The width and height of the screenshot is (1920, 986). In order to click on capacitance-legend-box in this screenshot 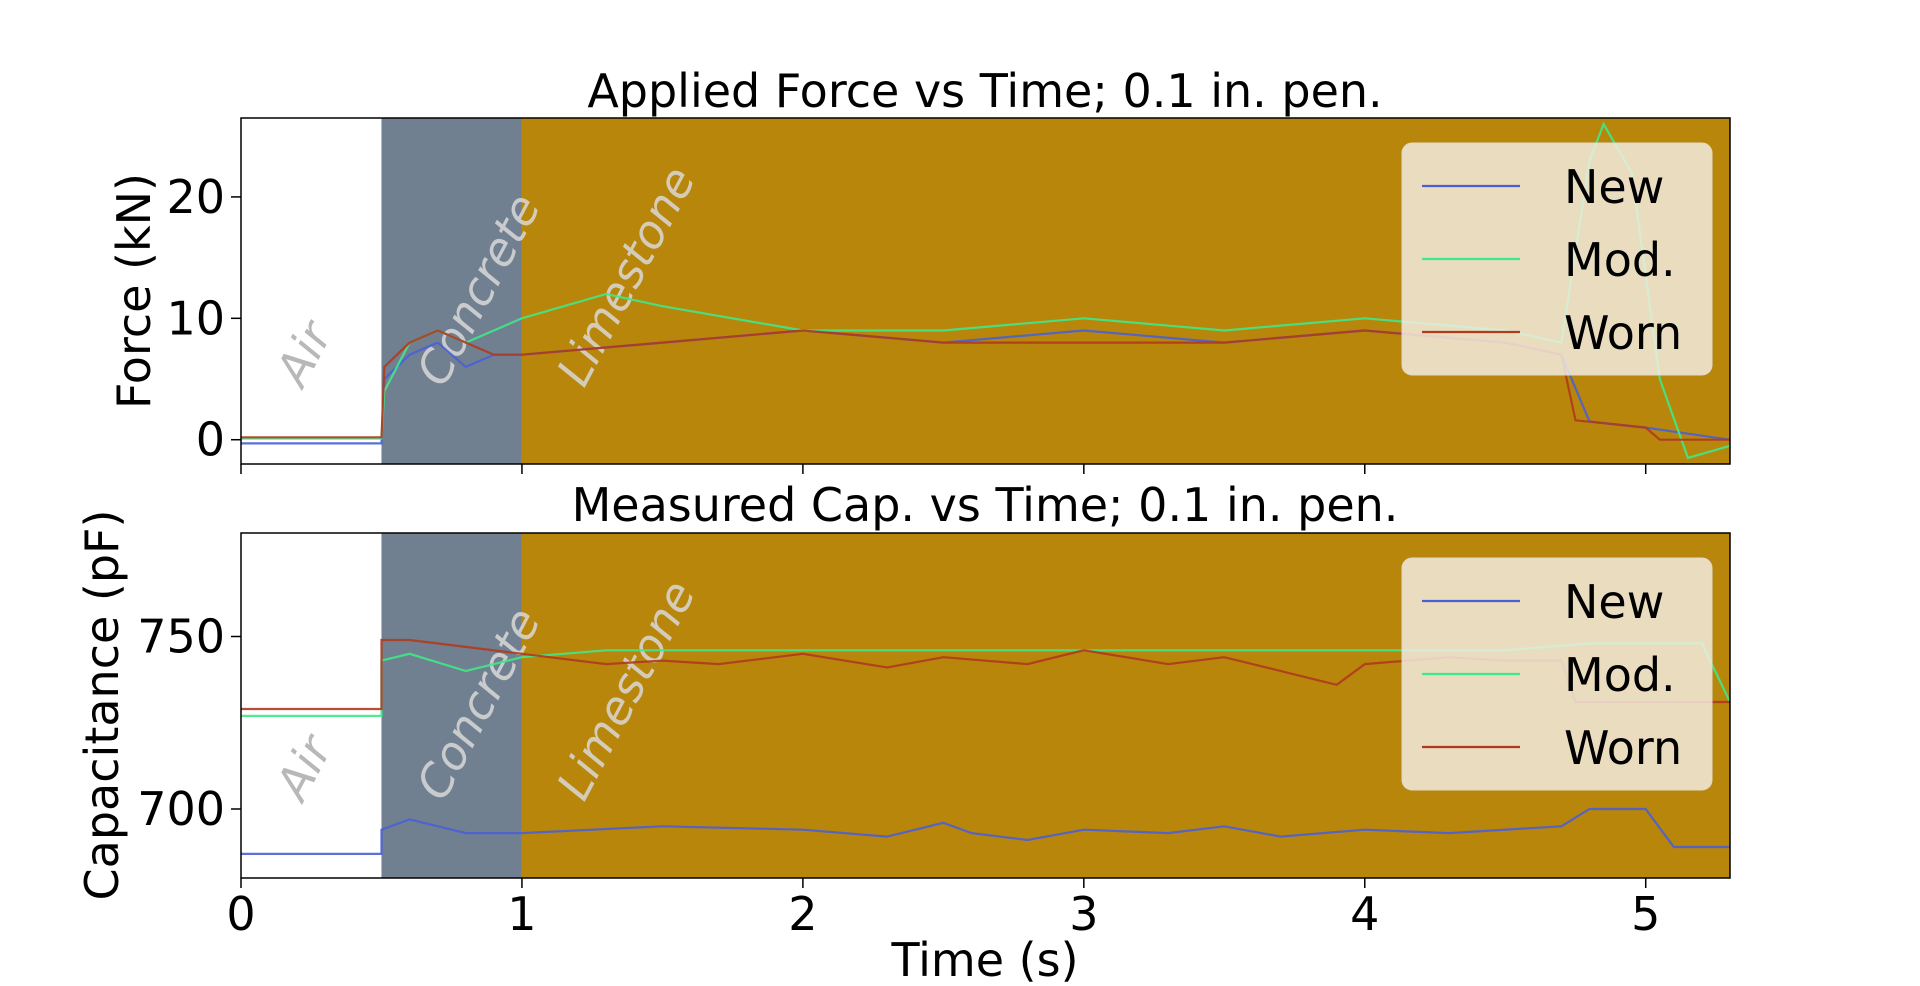, I will do `click(1557, 674)`.